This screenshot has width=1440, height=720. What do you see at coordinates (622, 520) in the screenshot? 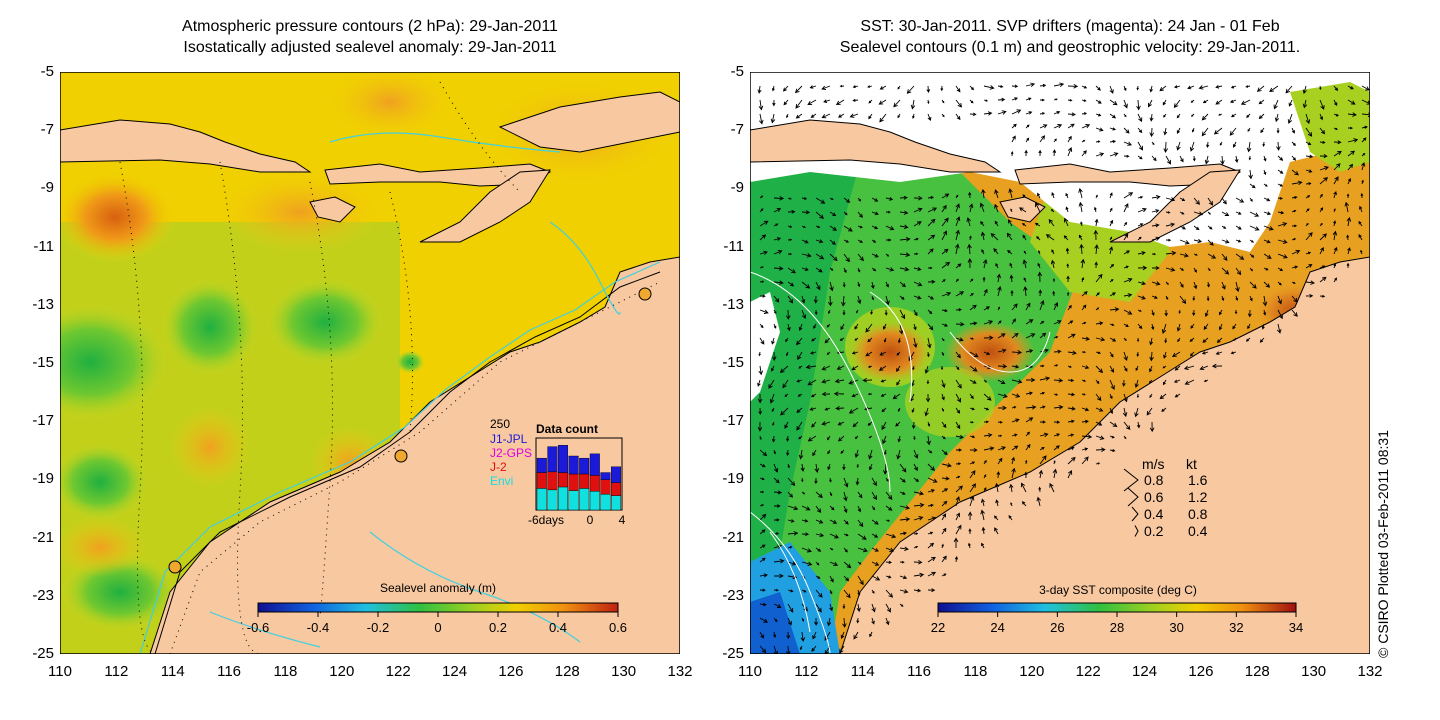
I see `data-count-x-tick: 4` at bounding box center [622, 520].